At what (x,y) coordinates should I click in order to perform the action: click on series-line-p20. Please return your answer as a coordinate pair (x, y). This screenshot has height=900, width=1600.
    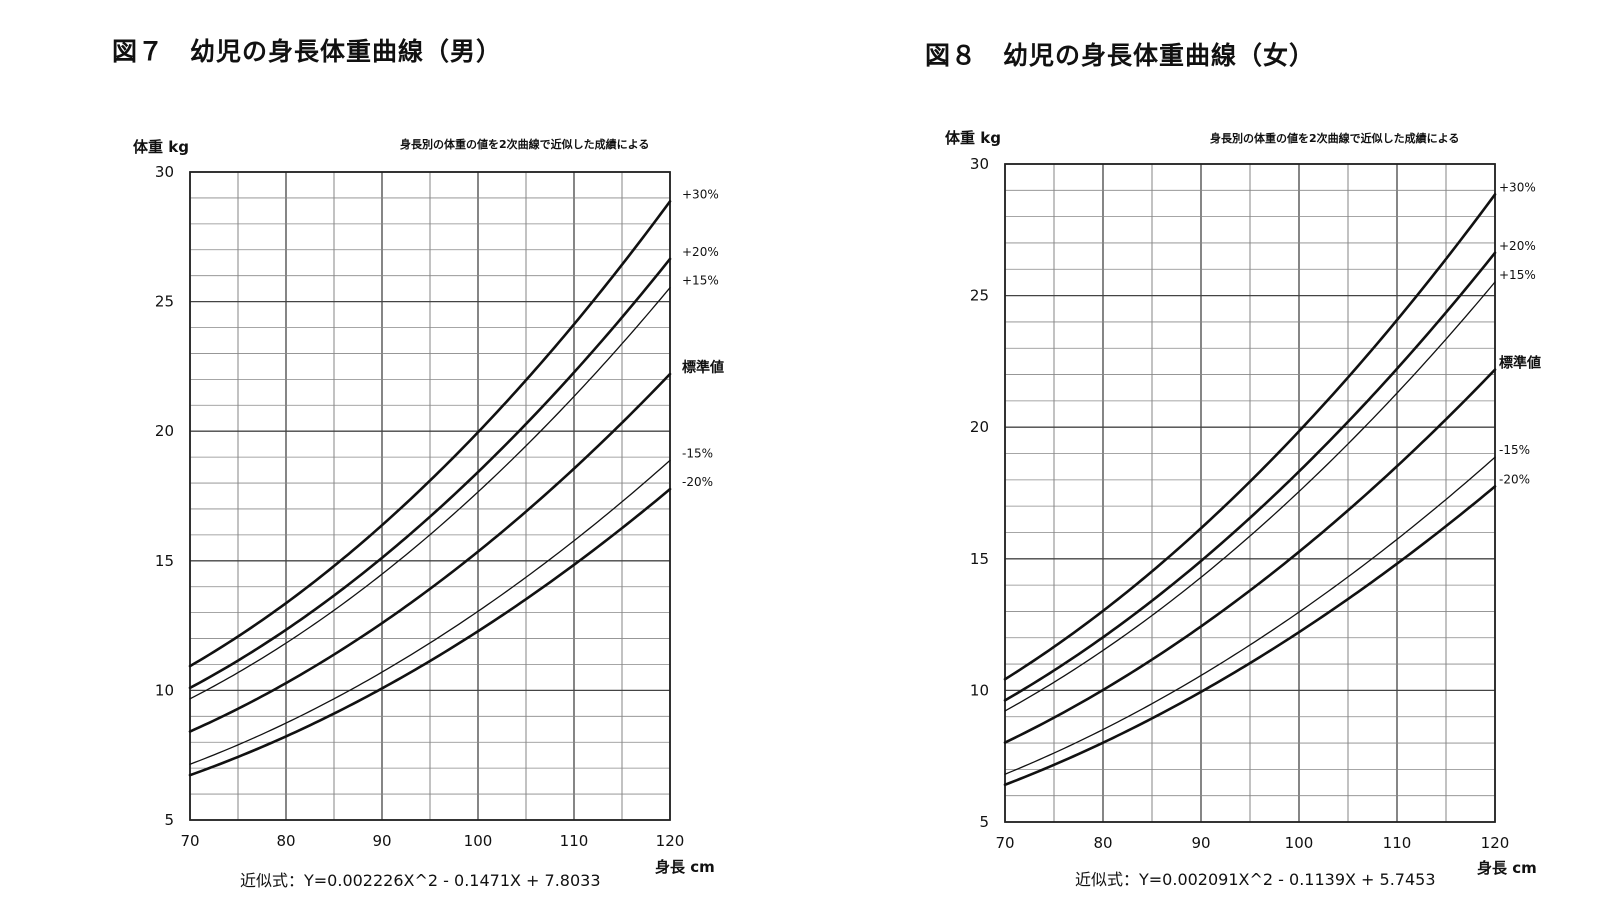
    Looking at the image, I should click on (430, 473).